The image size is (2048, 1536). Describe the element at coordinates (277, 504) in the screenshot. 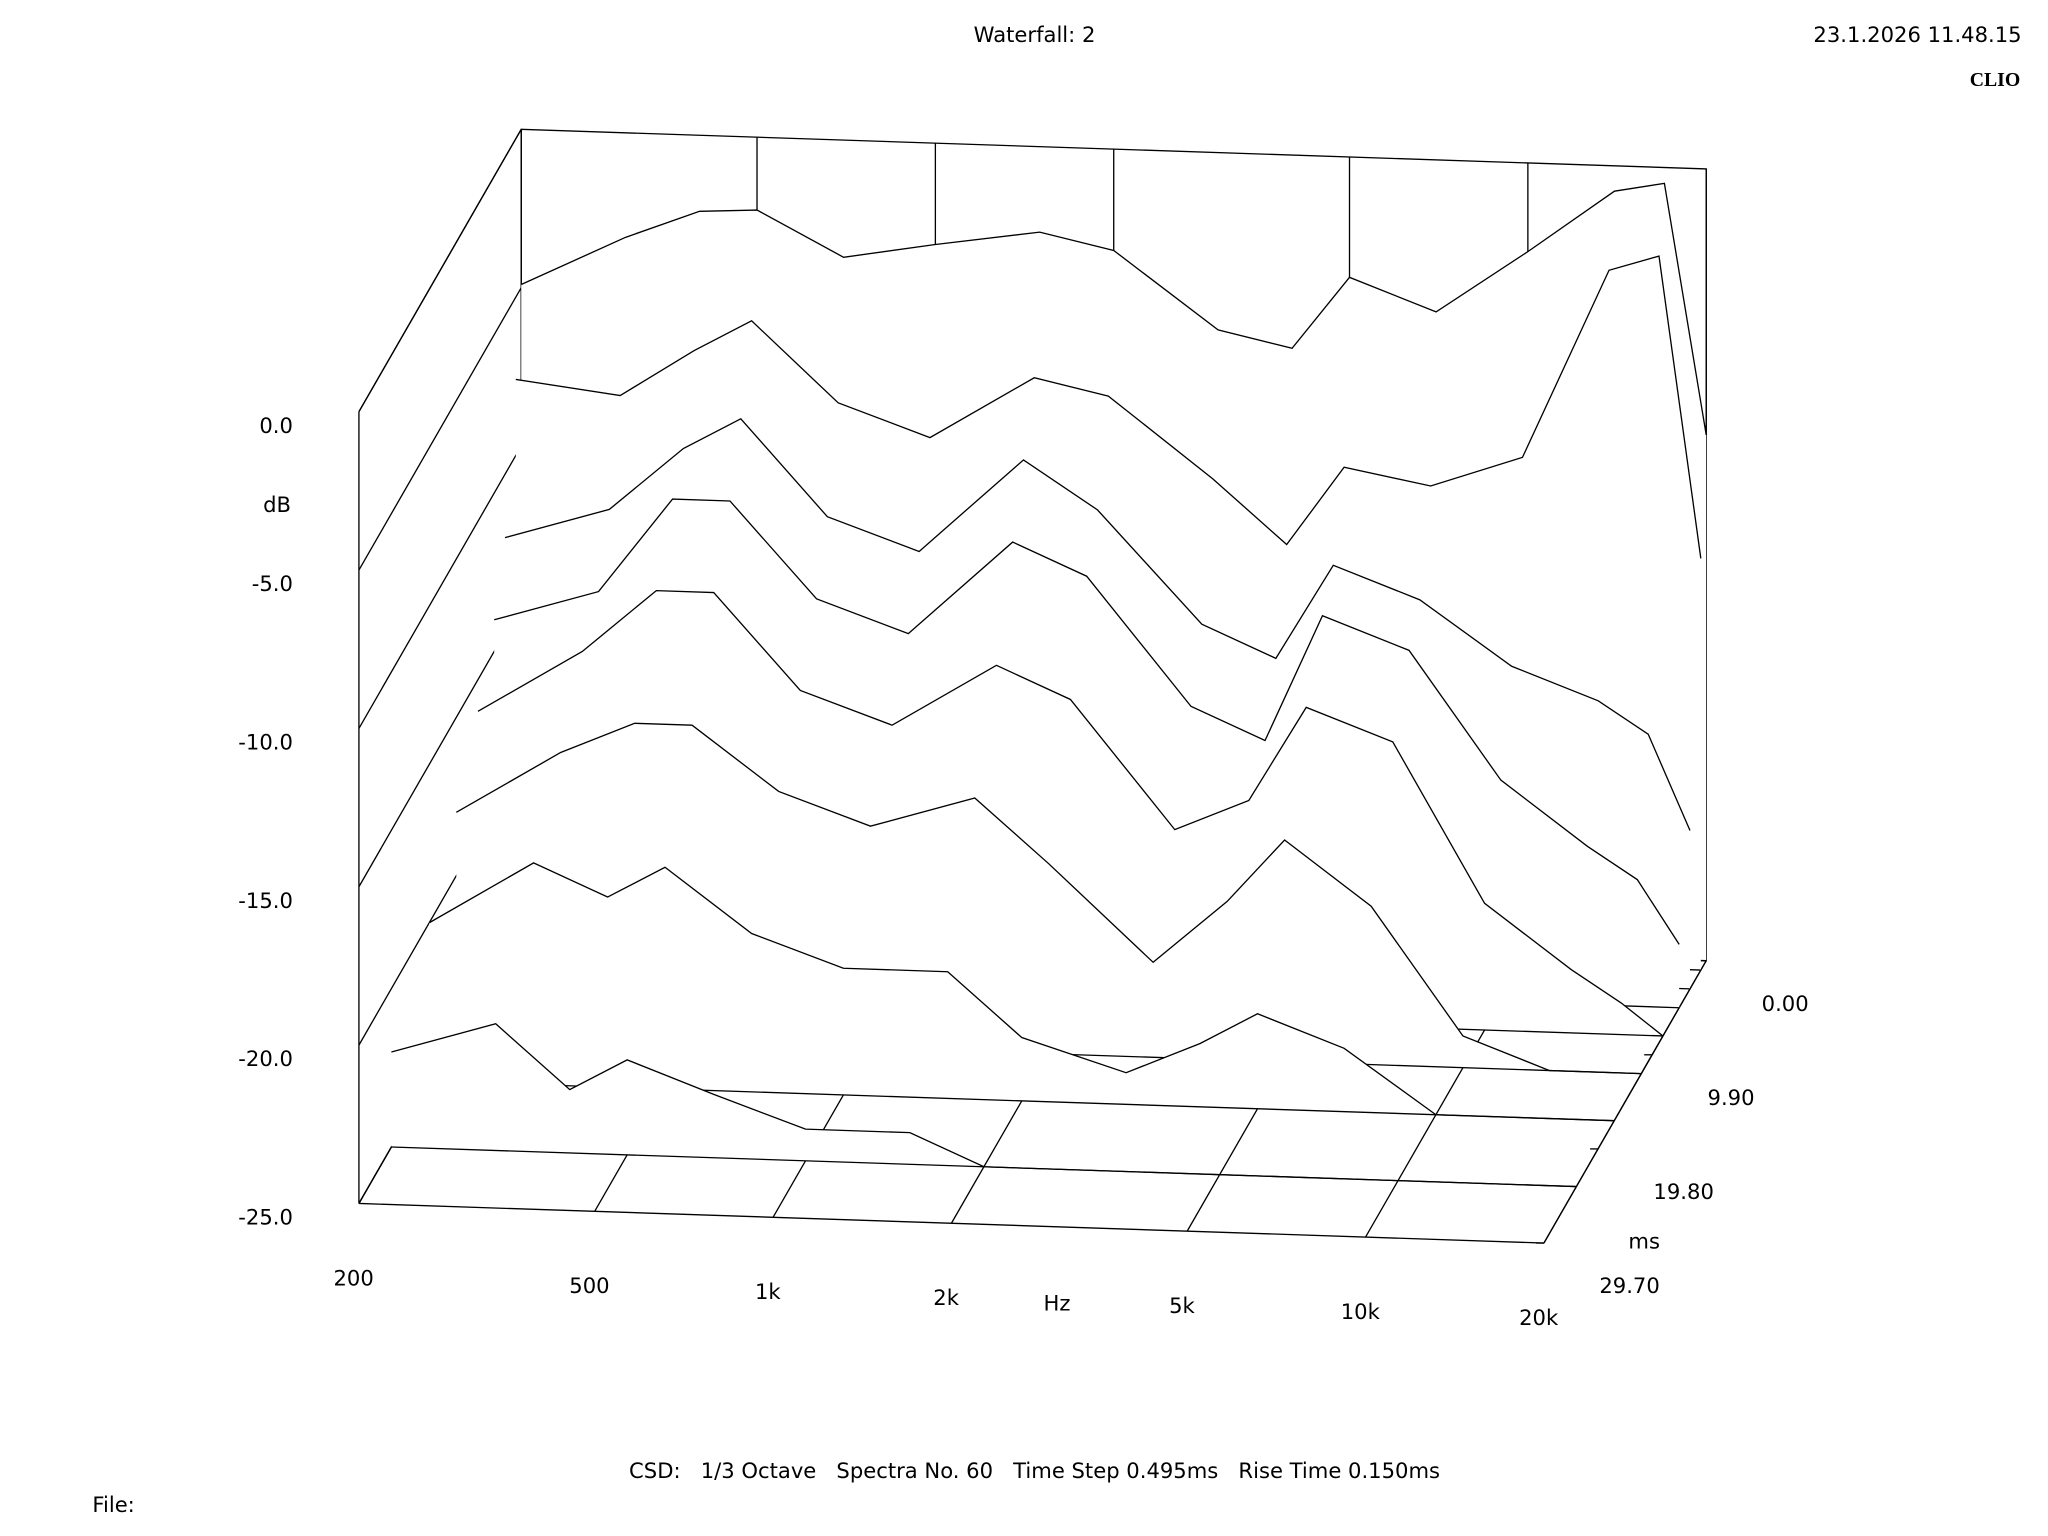

I see `z-axis-label: dB` at that location.